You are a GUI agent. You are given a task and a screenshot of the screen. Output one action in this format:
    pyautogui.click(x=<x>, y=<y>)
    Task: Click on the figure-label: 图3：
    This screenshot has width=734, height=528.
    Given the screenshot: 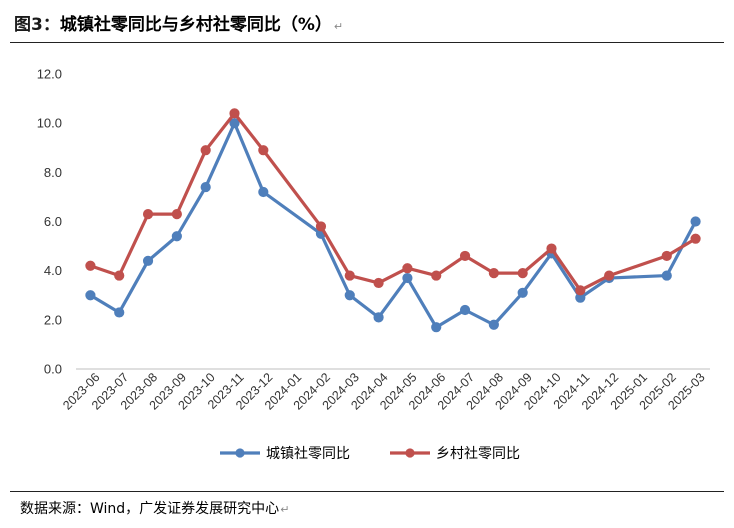 What is the action you would take?
    pyautogui.click(x=37, y=25)
    